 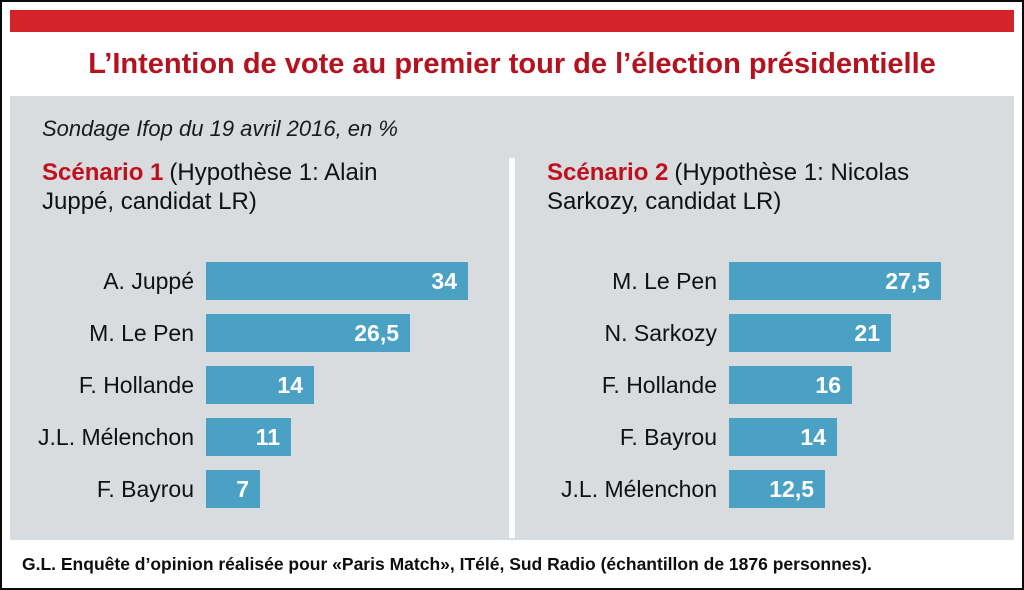 I want to click on bar-row: N. Sarkozy 21, so click(x=759, y=333).